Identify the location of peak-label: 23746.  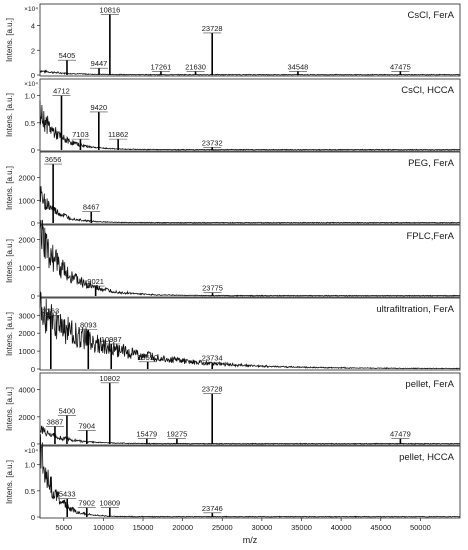
(212, 508).